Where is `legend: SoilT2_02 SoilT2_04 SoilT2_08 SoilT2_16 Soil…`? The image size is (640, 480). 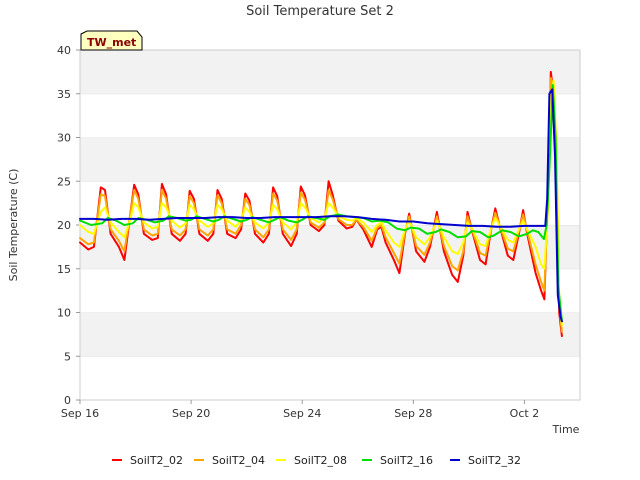
legend: SoilT2_02 SoilT2_04 SoilT2_08 SoilT2_16 Soil… is located at coordinates (316, 460).